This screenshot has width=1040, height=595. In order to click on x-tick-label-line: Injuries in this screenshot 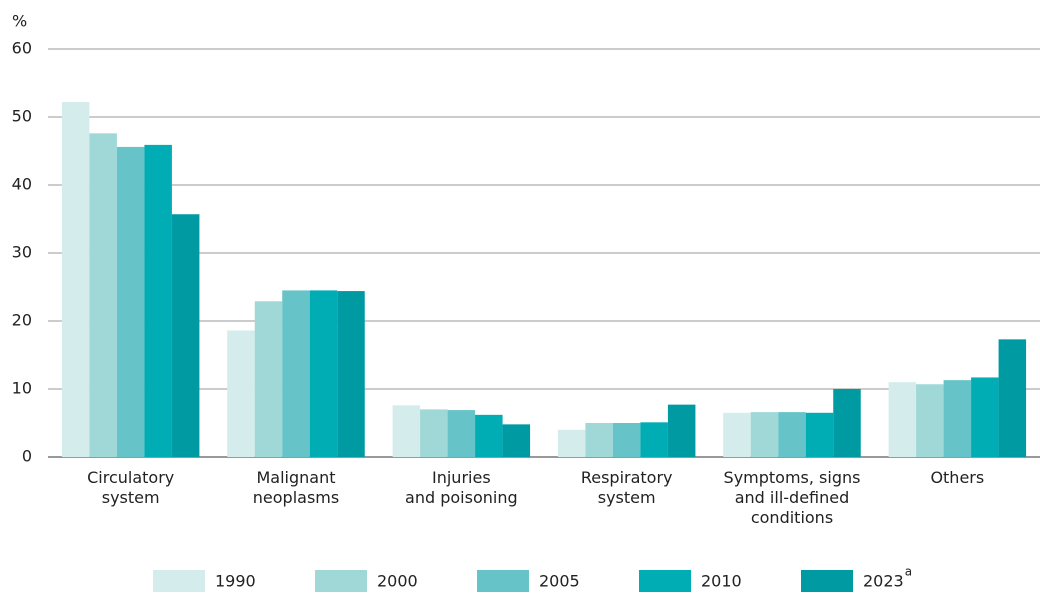, I will do `click(461, 477)`.